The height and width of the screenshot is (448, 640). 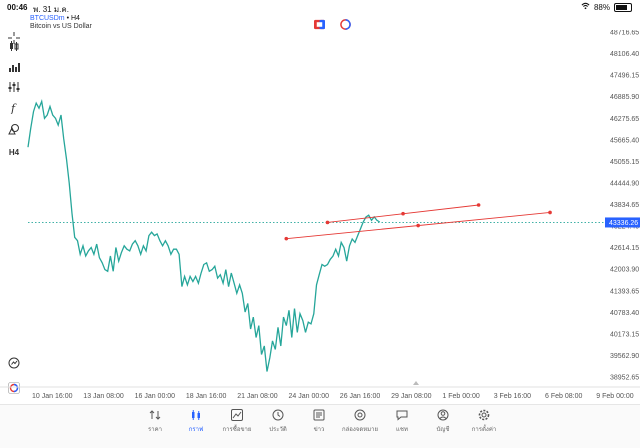 What do you see at coordinates (624, 291) in the screenshot?
I see `price-tick-label: 41393.65` at bounding box center [624, 291].